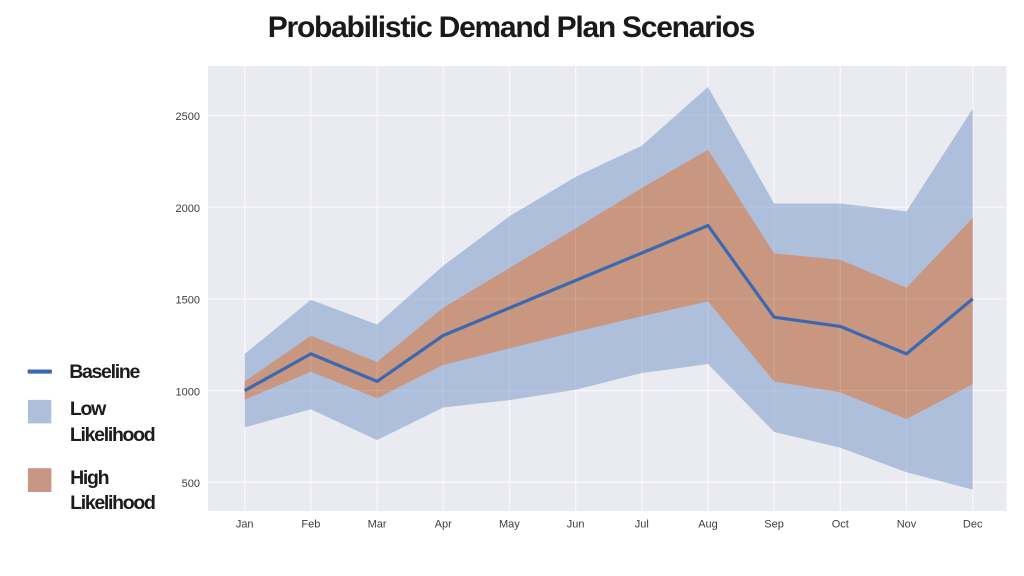 The image size is (1024, 576). Describe the element at coordinates (188, 117) in the screenshot. I see `svg-text: 2500` at that location.